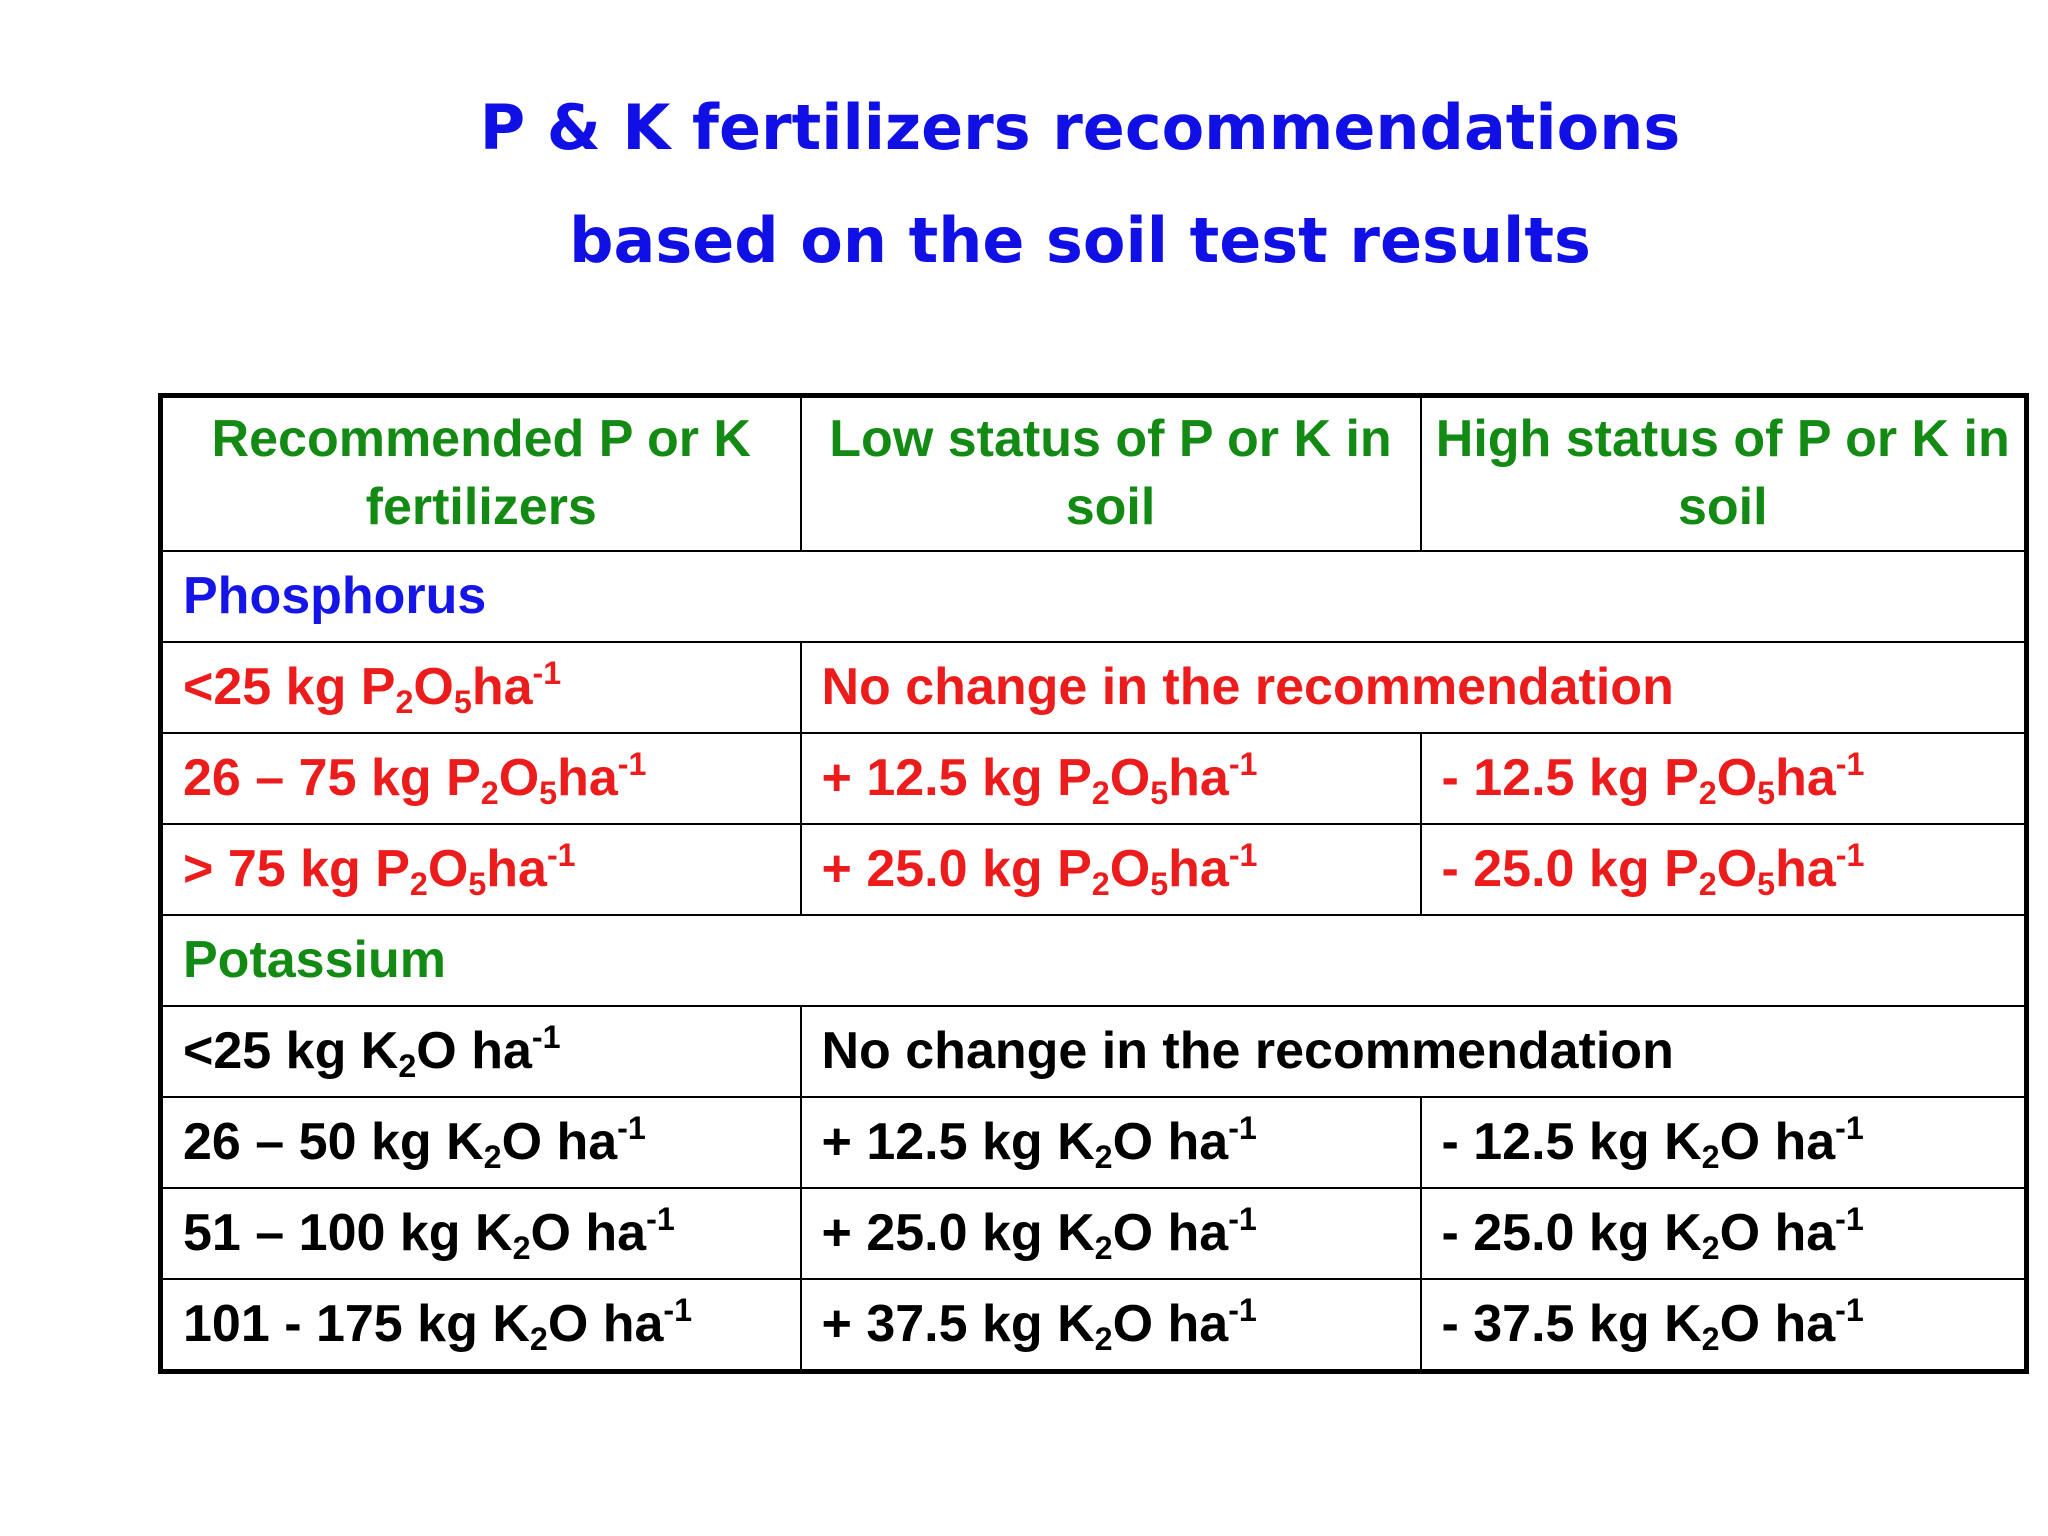 This screenshot has width=2048, height=1536. What do you see at coordinates (939, 1233) in the screenshot?
I see `amount-text: + 25.0 kg` at bounding box center [939, 1233].